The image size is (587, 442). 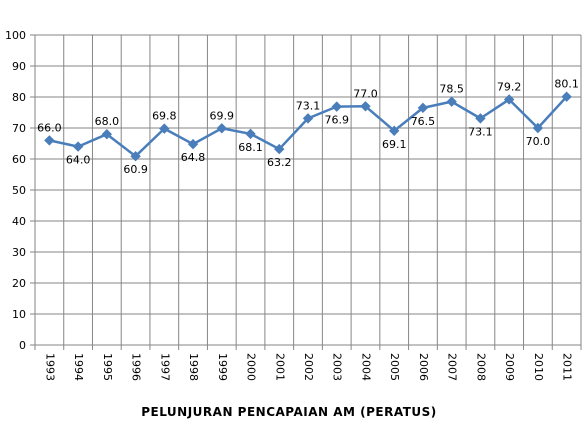 What do you see at coordinates (566, 84) in the screenshot?
I see `data-label: 80.1` at bounding box center [566, 84].